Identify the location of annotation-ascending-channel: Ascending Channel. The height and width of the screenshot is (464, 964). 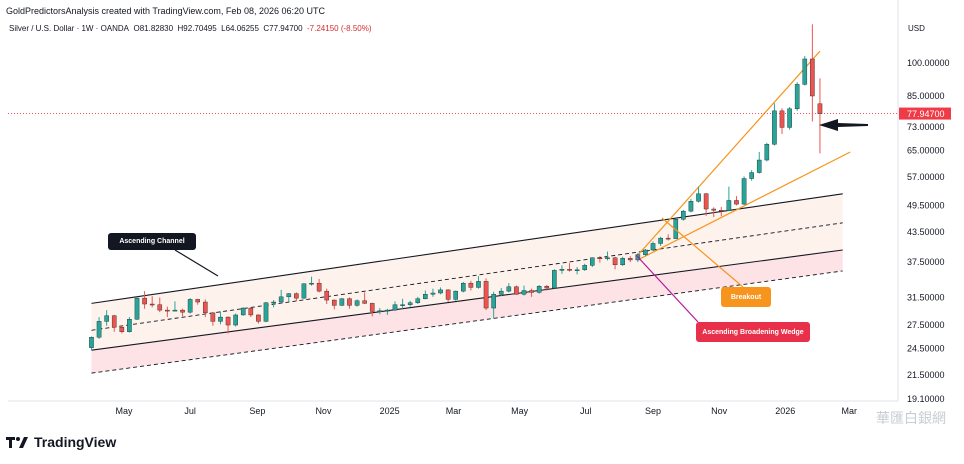
(152, 241).